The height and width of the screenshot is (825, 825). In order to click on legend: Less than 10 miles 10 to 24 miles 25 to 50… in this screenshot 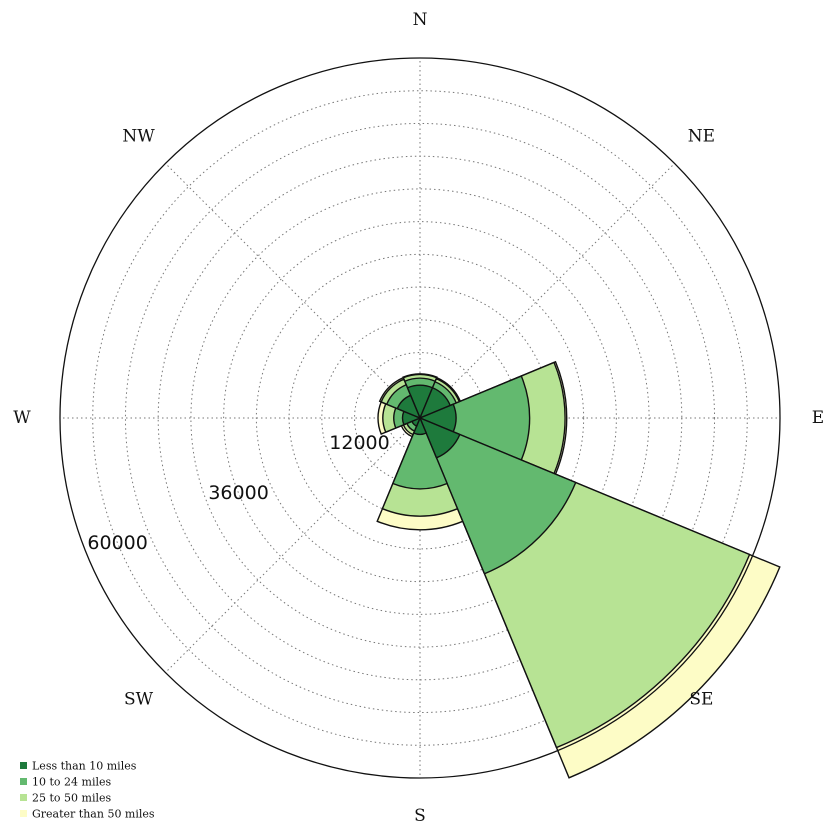, I will do `click(87, 790)`.